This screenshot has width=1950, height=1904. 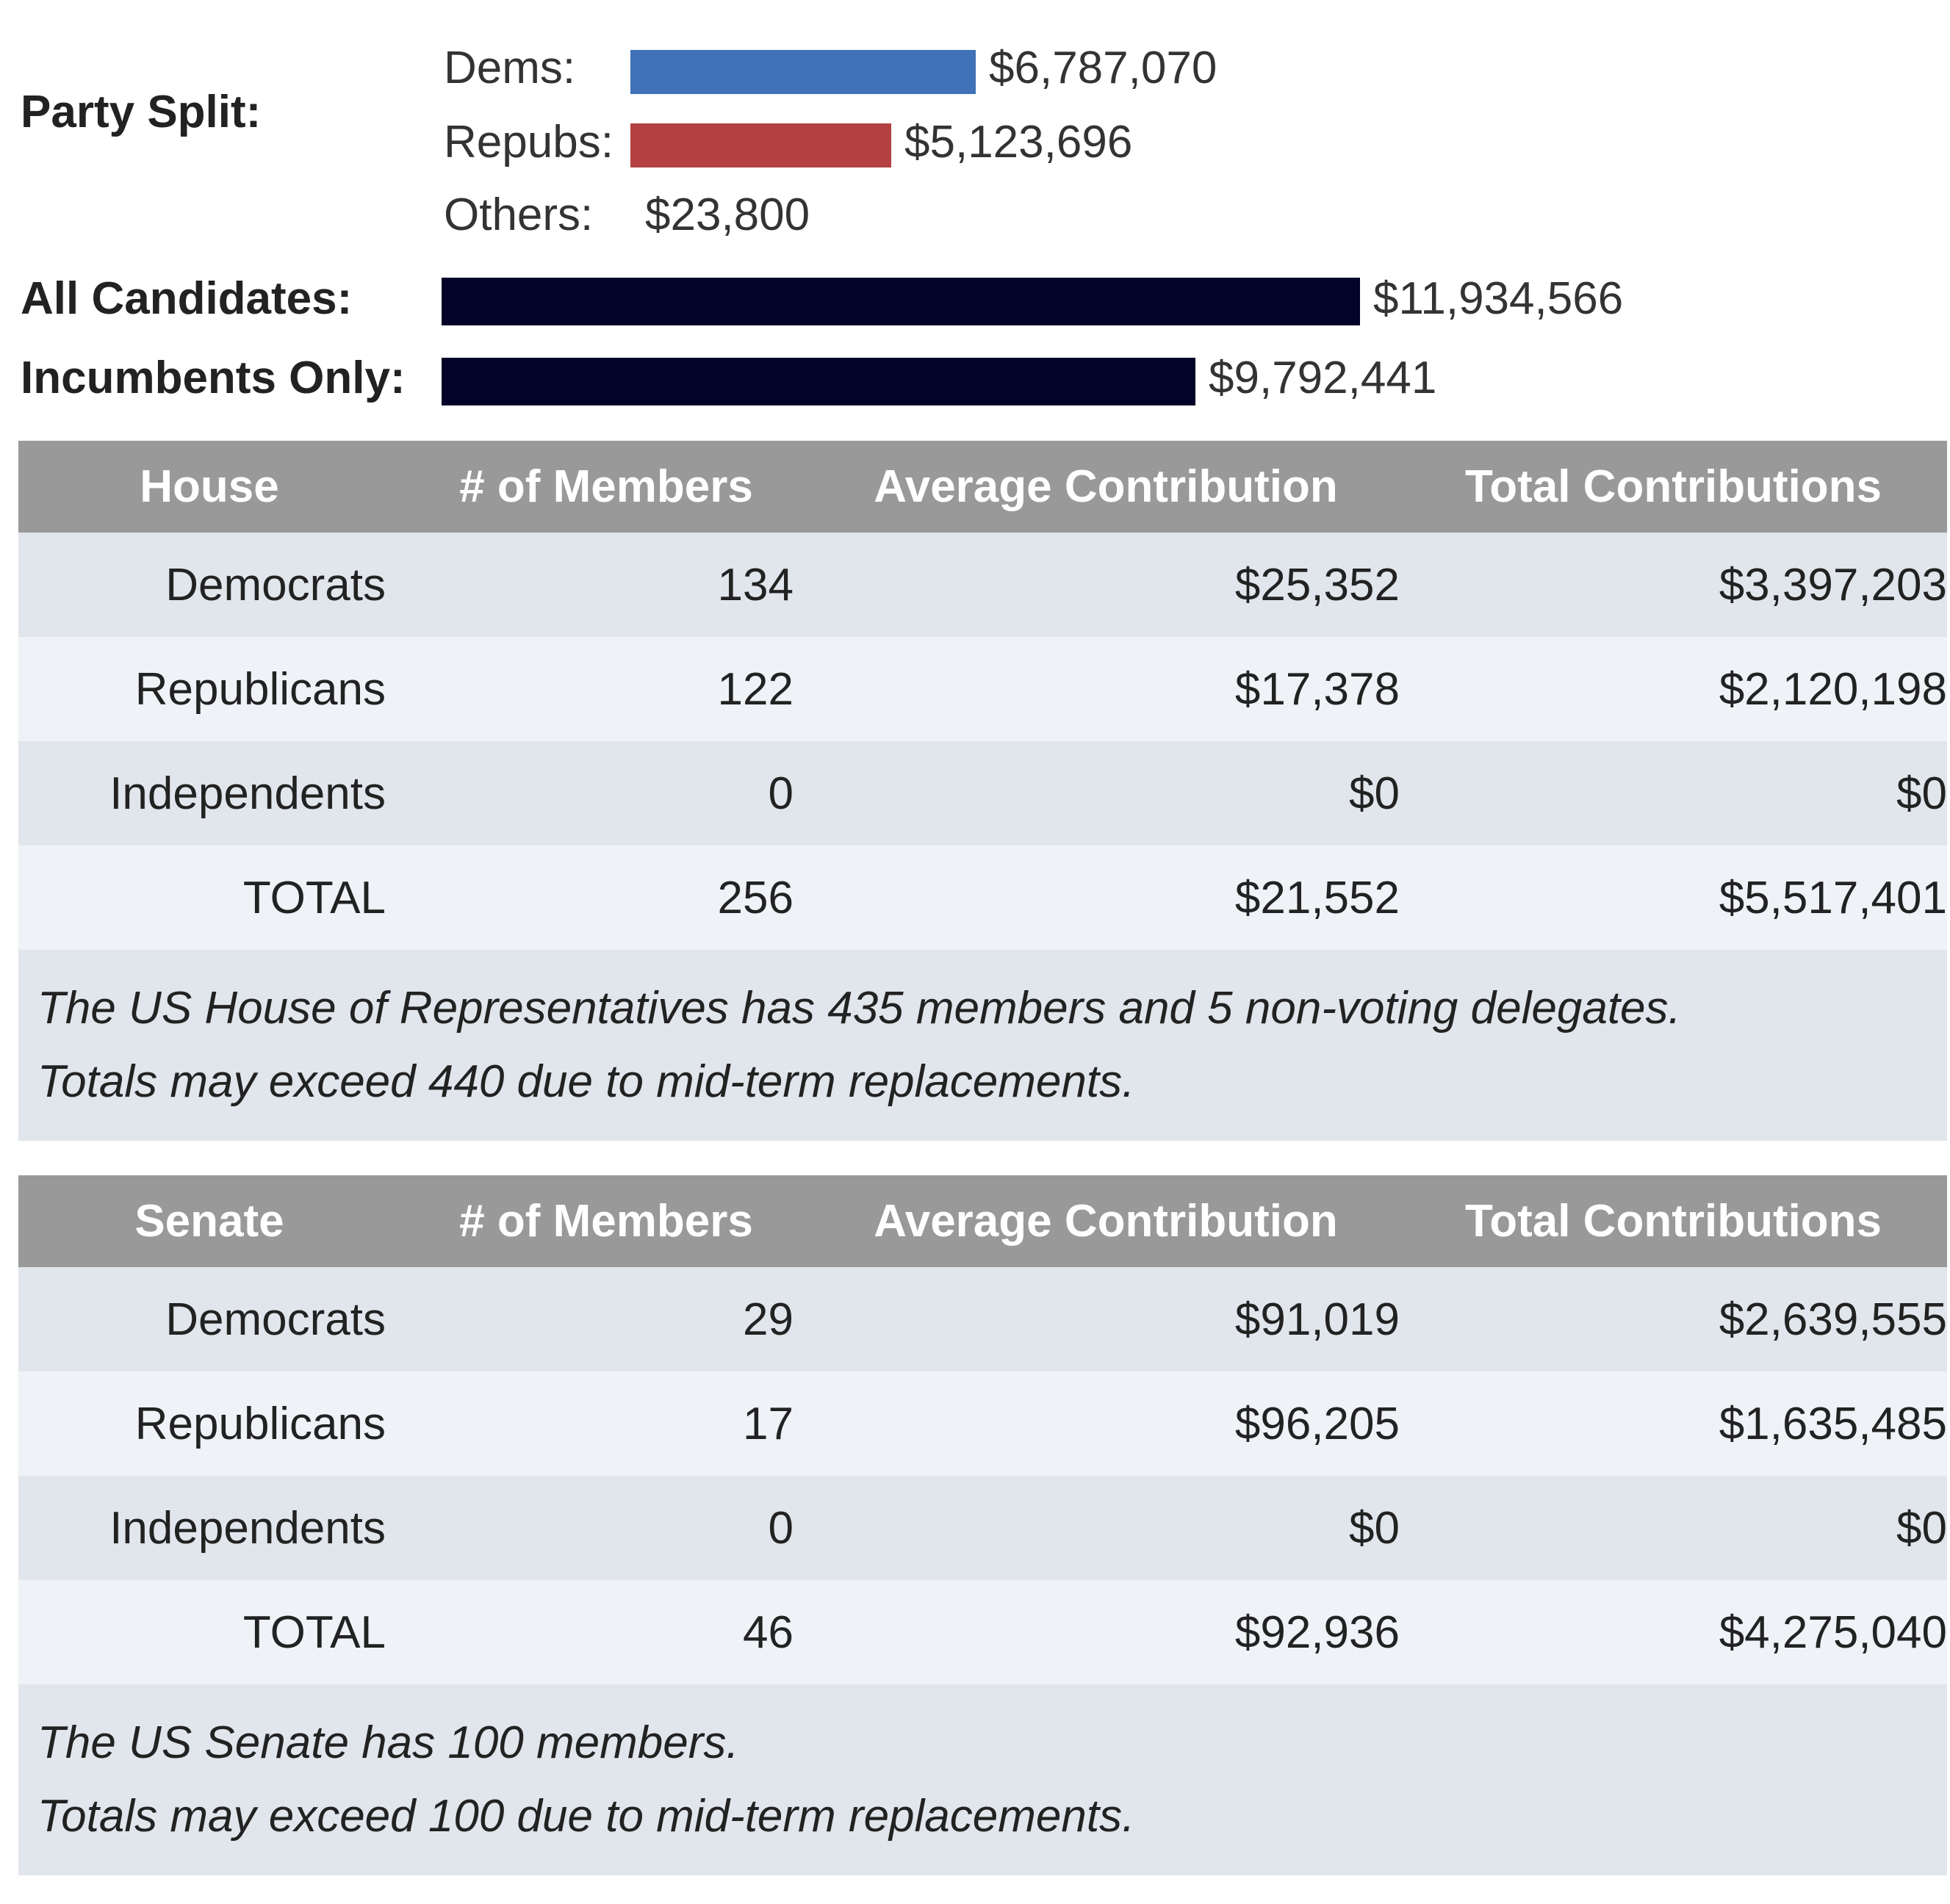 I want to click on table-row: Democrats 29 $91,019 $2,639,555, so click(x=982, y=1319).